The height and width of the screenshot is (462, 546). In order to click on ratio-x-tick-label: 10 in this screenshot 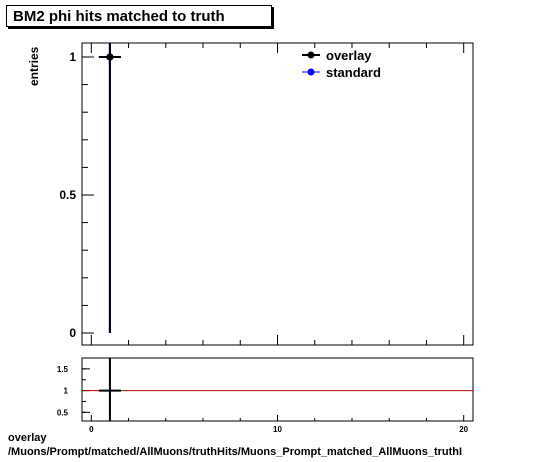, I will do `click(277, 429)`.